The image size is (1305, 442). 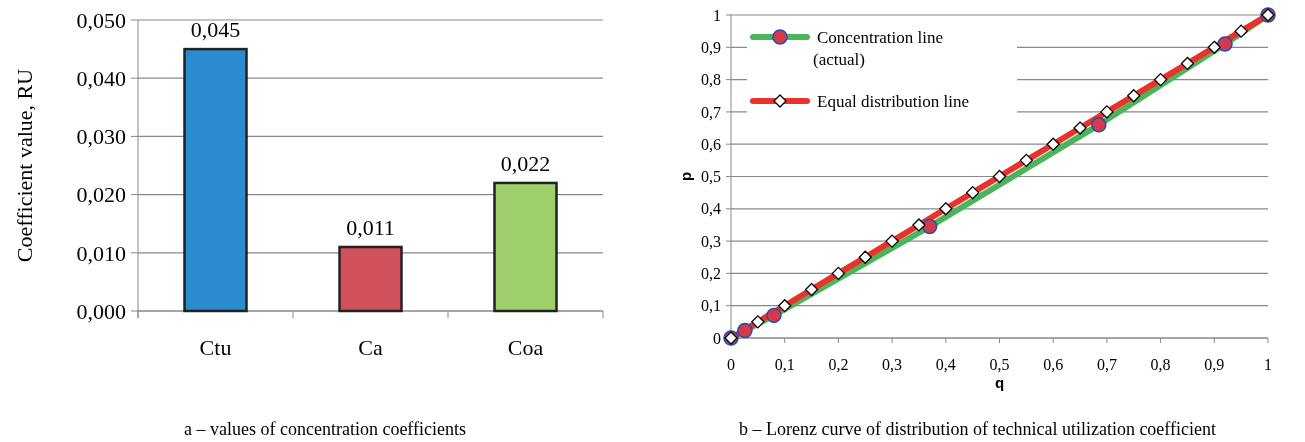 I want to click on y-tick-label: 0,4, so click(x=711, y=209).